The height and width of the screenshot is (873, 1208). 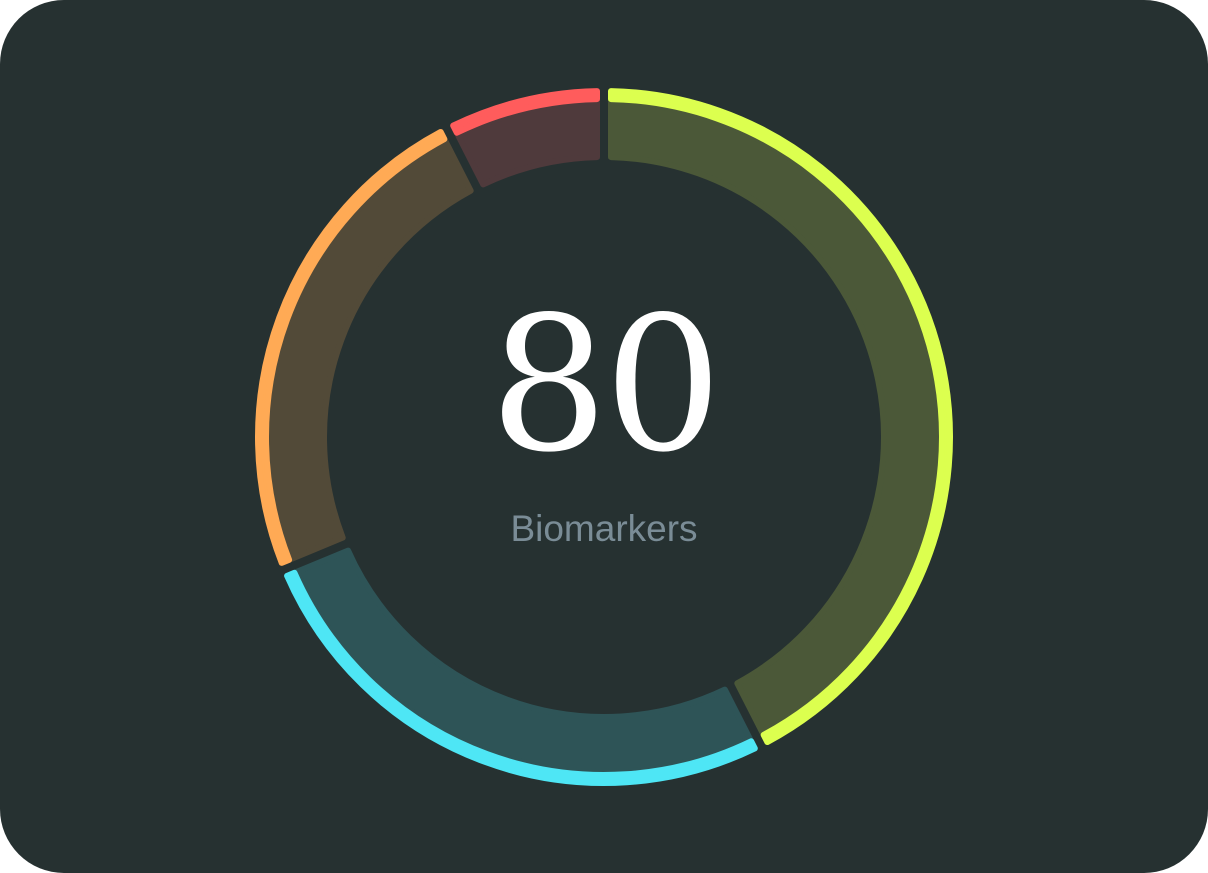 What do you see at coordinates (521, 677) in the screenshot?
I see `donut-slice-1-ring` at bounding box center [521, 677].